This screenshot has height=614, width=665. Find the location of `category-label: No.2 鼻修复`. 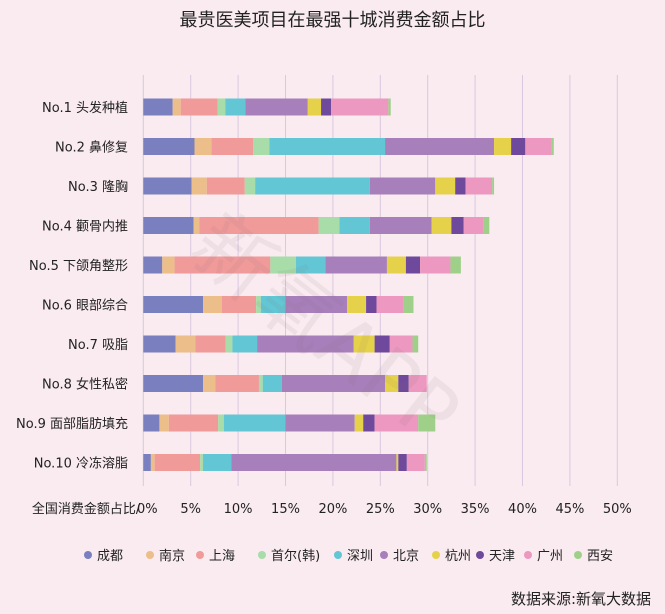

category-label: No.2 鼻修复 is located at coordinates (91, 148).